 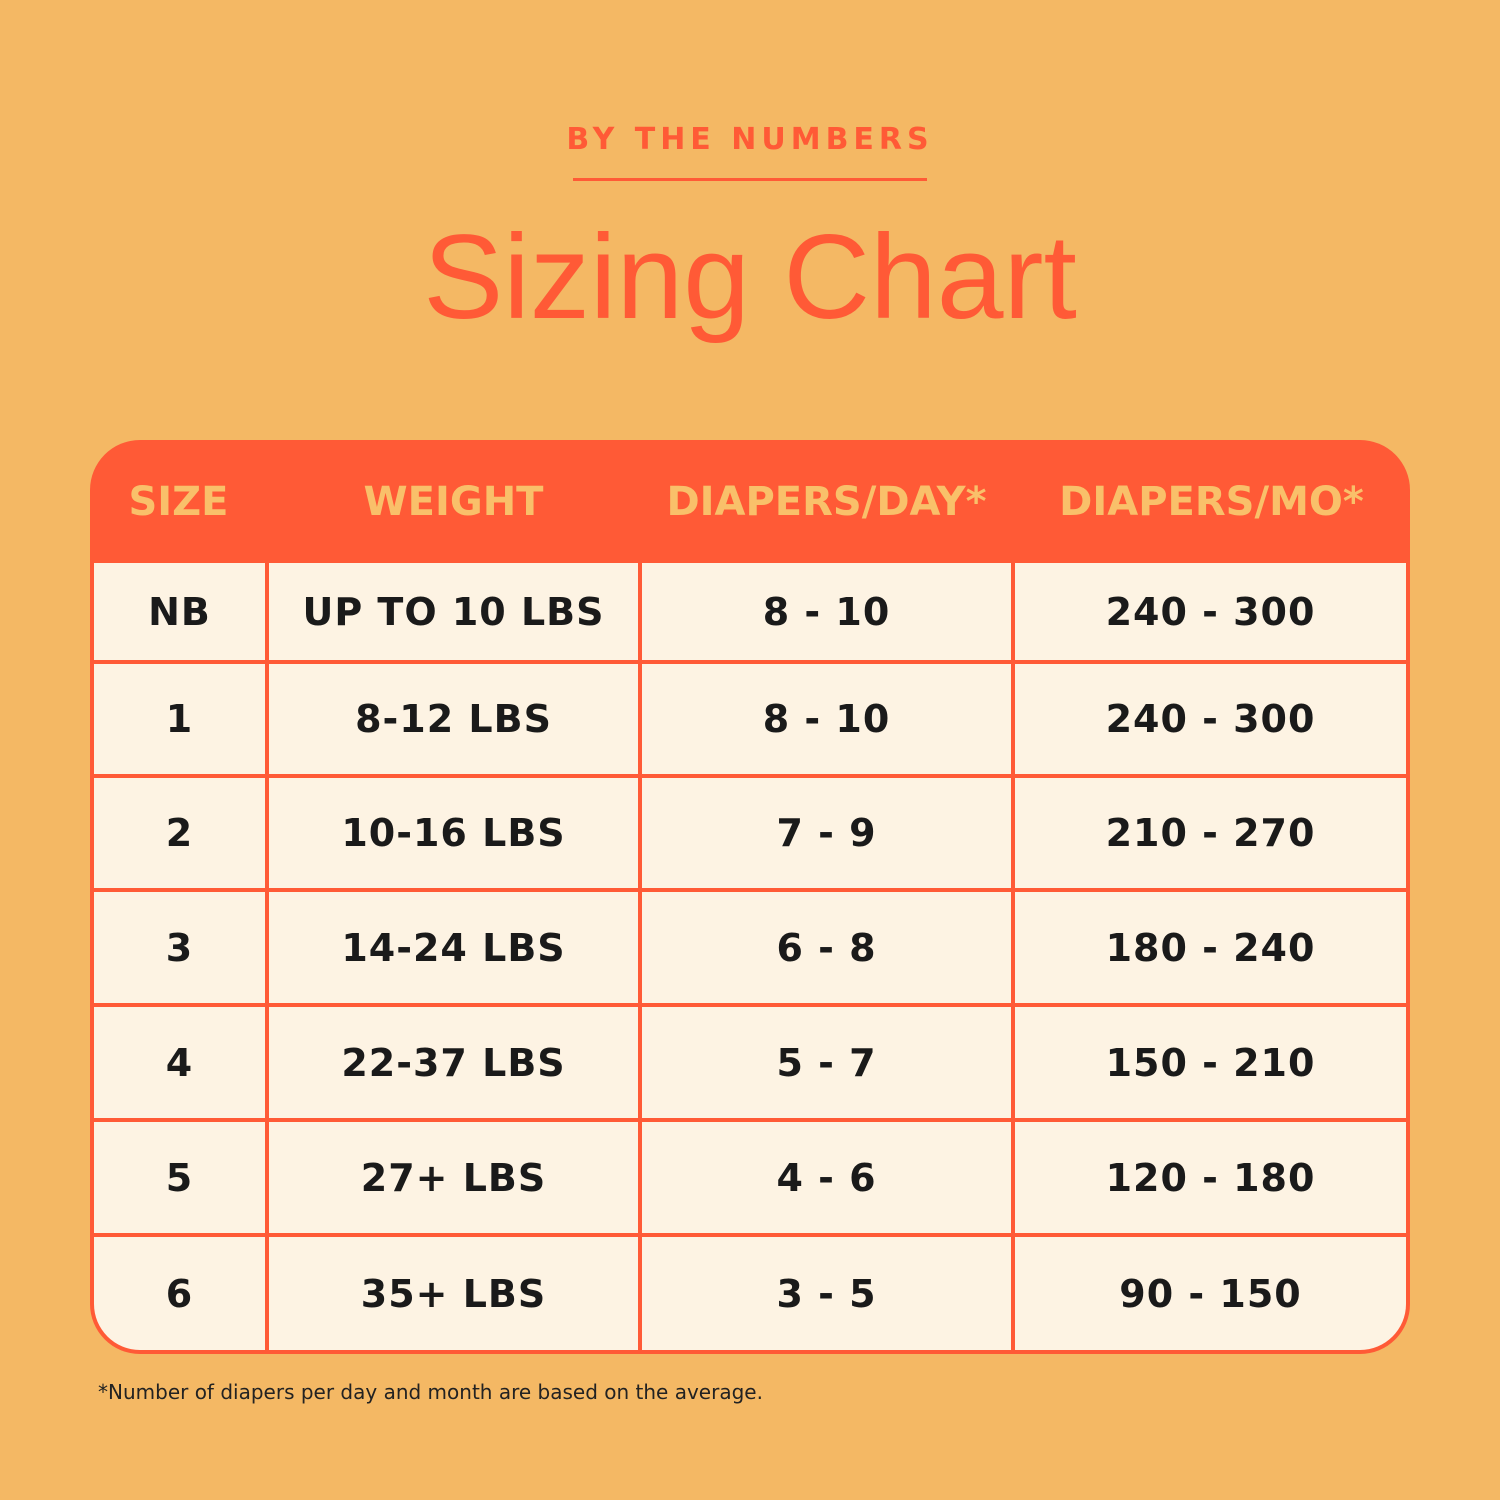 What do you see at coordinates (453, 719) in the screenshot?
I see `table-cell: 8-12 LBS` at bounding box center [453, 719].